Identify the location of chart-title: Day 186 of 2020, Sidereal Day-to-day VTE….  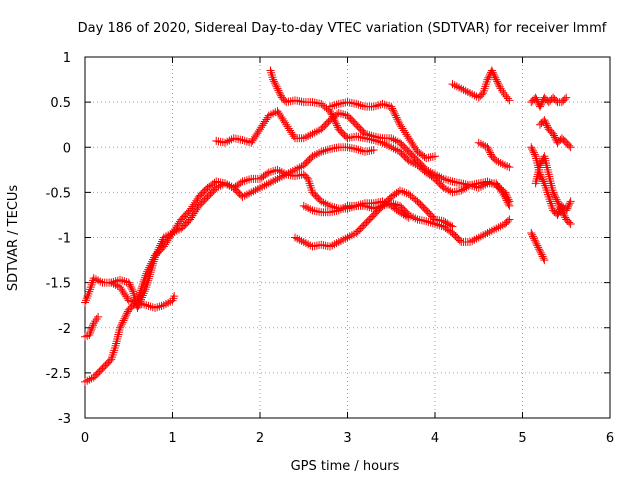
(342, 28).